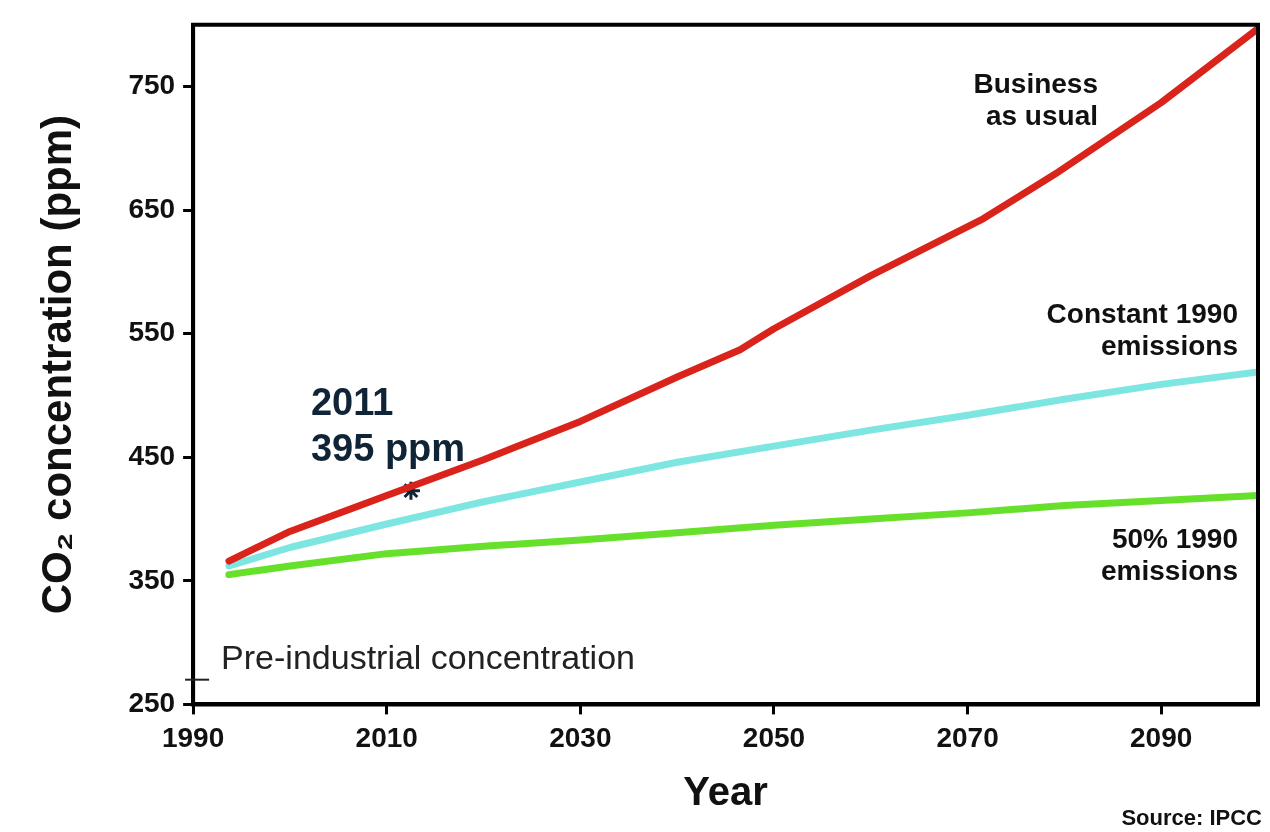  Describe the element at coordinates (1169, 554) in the screenshot. I see `series-label: 50% 1990 emissions` at that location.